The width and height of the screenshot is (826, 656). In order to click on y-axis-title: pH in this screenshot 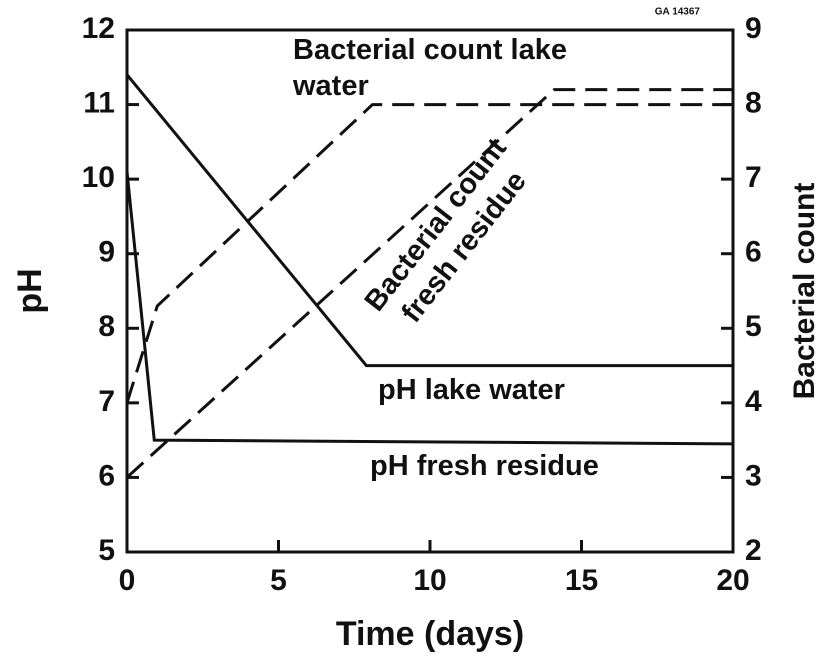, I will do `click(30, 290)`.